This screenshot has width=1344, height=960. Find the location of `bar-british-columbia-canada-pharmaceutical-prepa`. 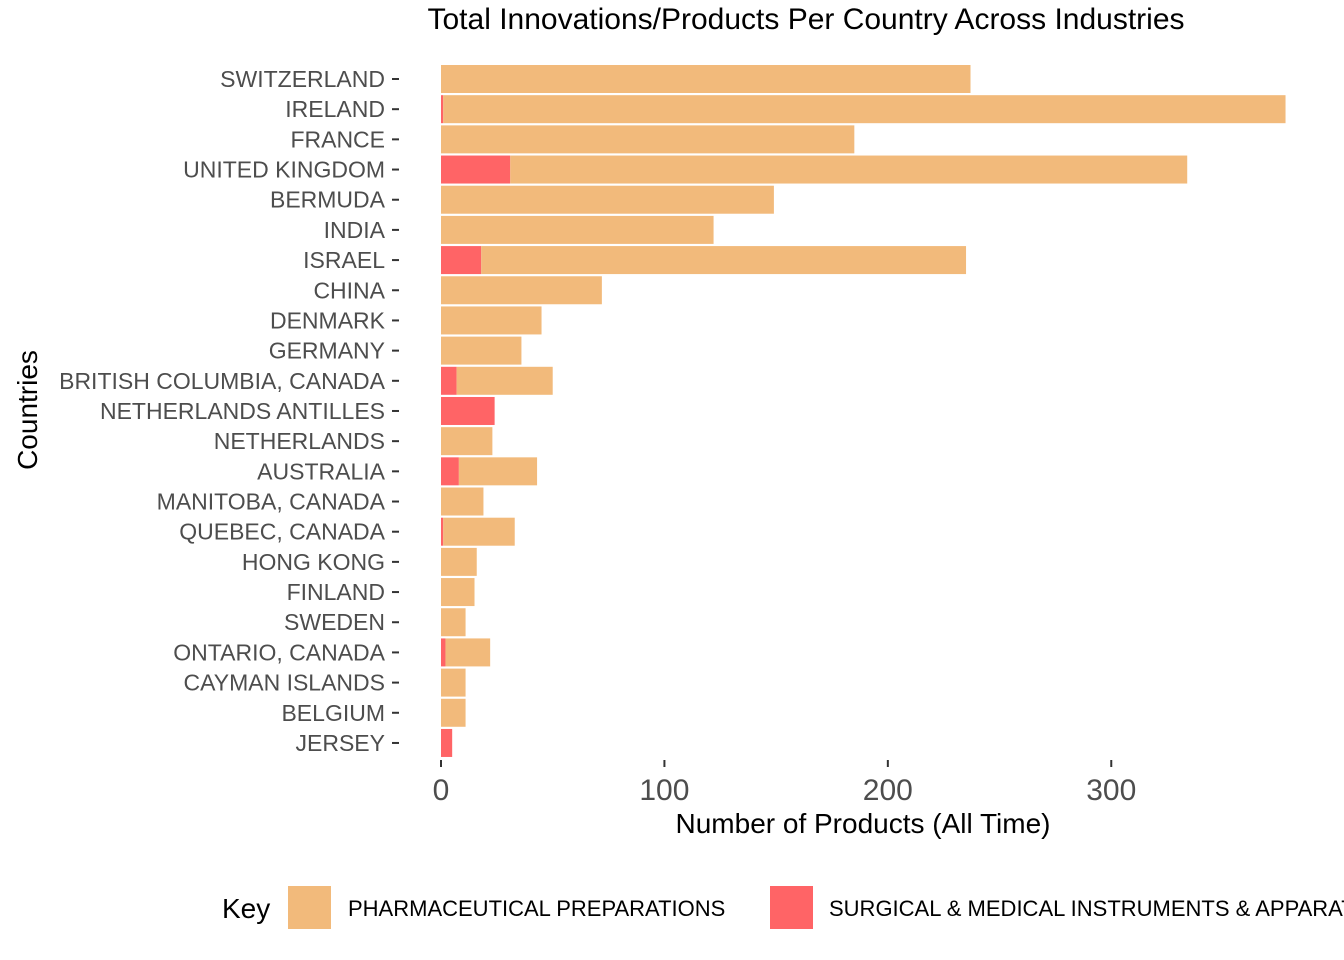

bar-british-columbia-canada-pharmaceutical-prepa is located at coordinates (504, 380).